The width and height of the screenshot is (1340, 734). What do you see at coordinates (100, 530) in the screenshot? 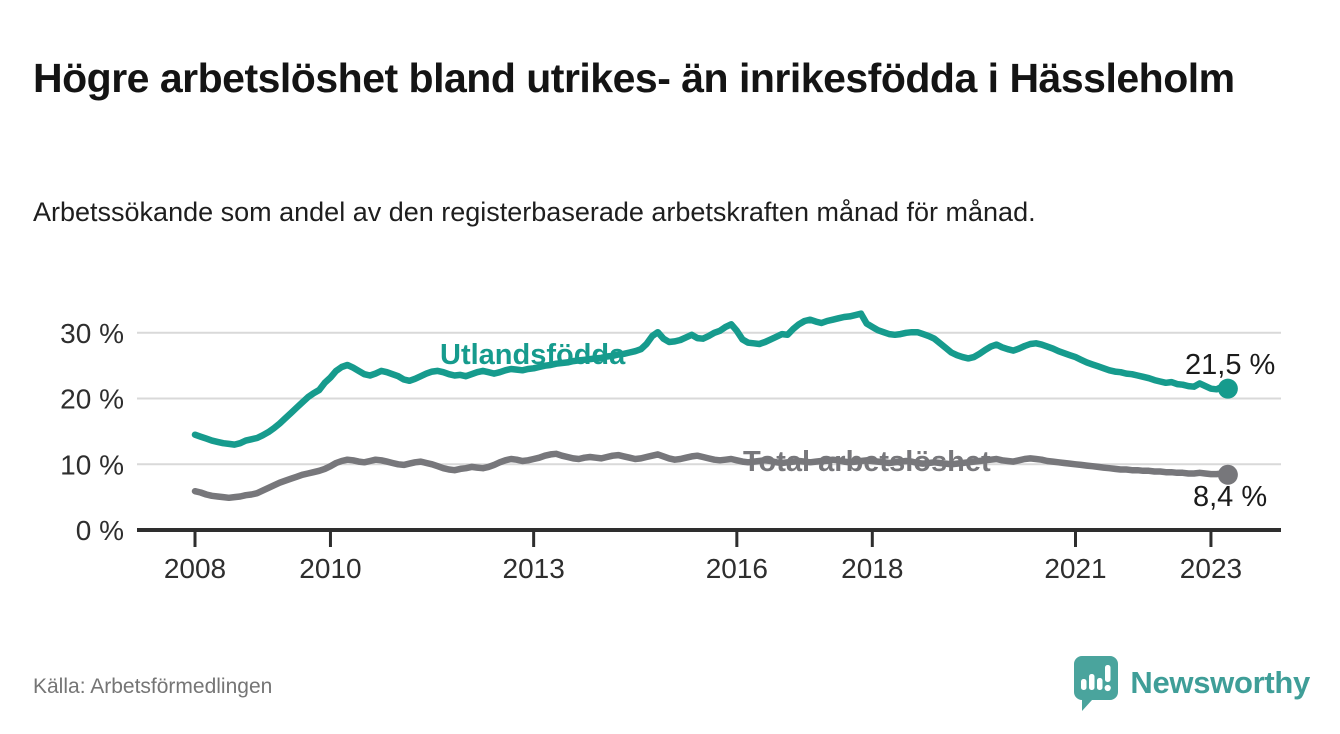
I see `y-axis-tick-label: 0 %` at bounding box center [100, 530].